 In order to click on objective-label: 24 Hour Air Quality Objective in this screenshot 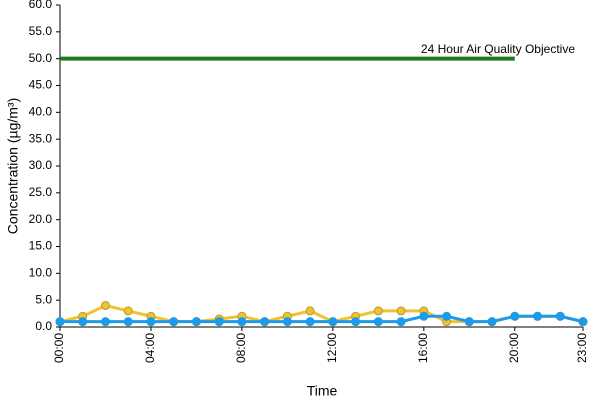, I will do `click(498, 49)`.